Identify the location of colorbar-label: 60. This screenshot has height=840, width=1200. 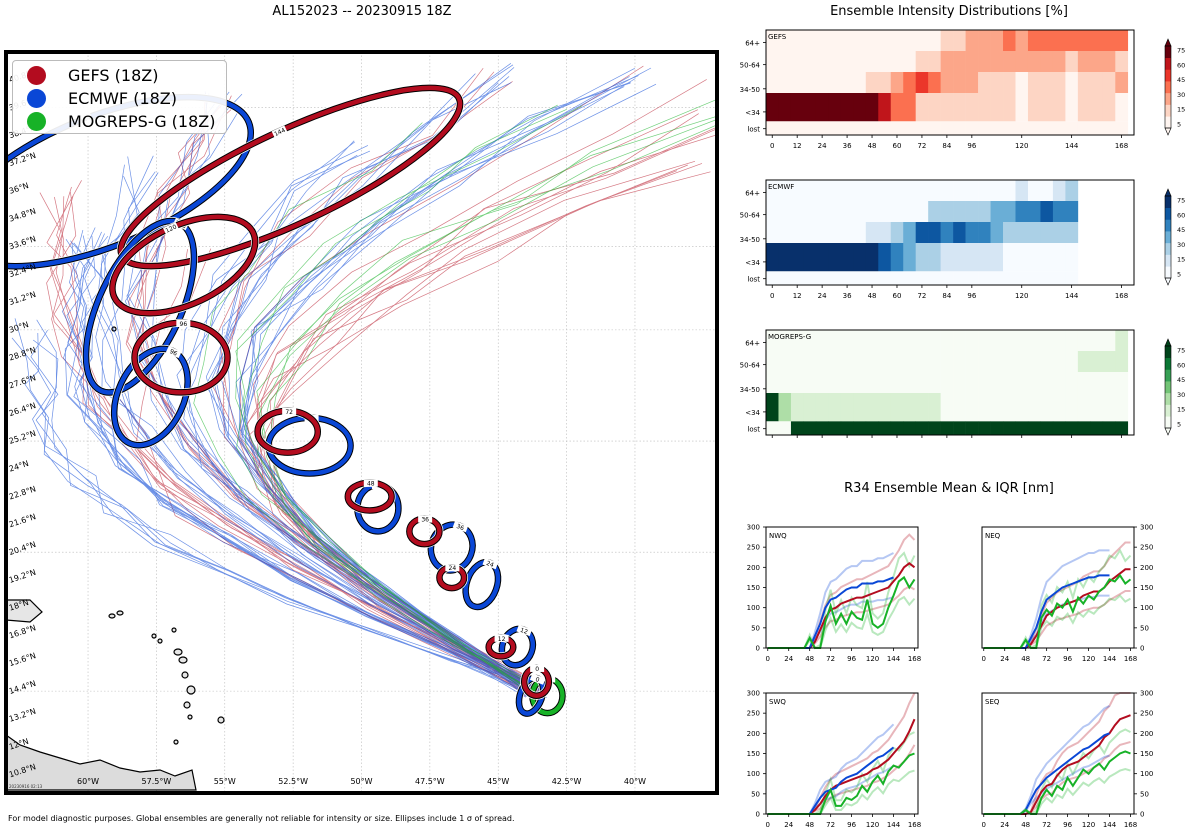
(1181, 215).